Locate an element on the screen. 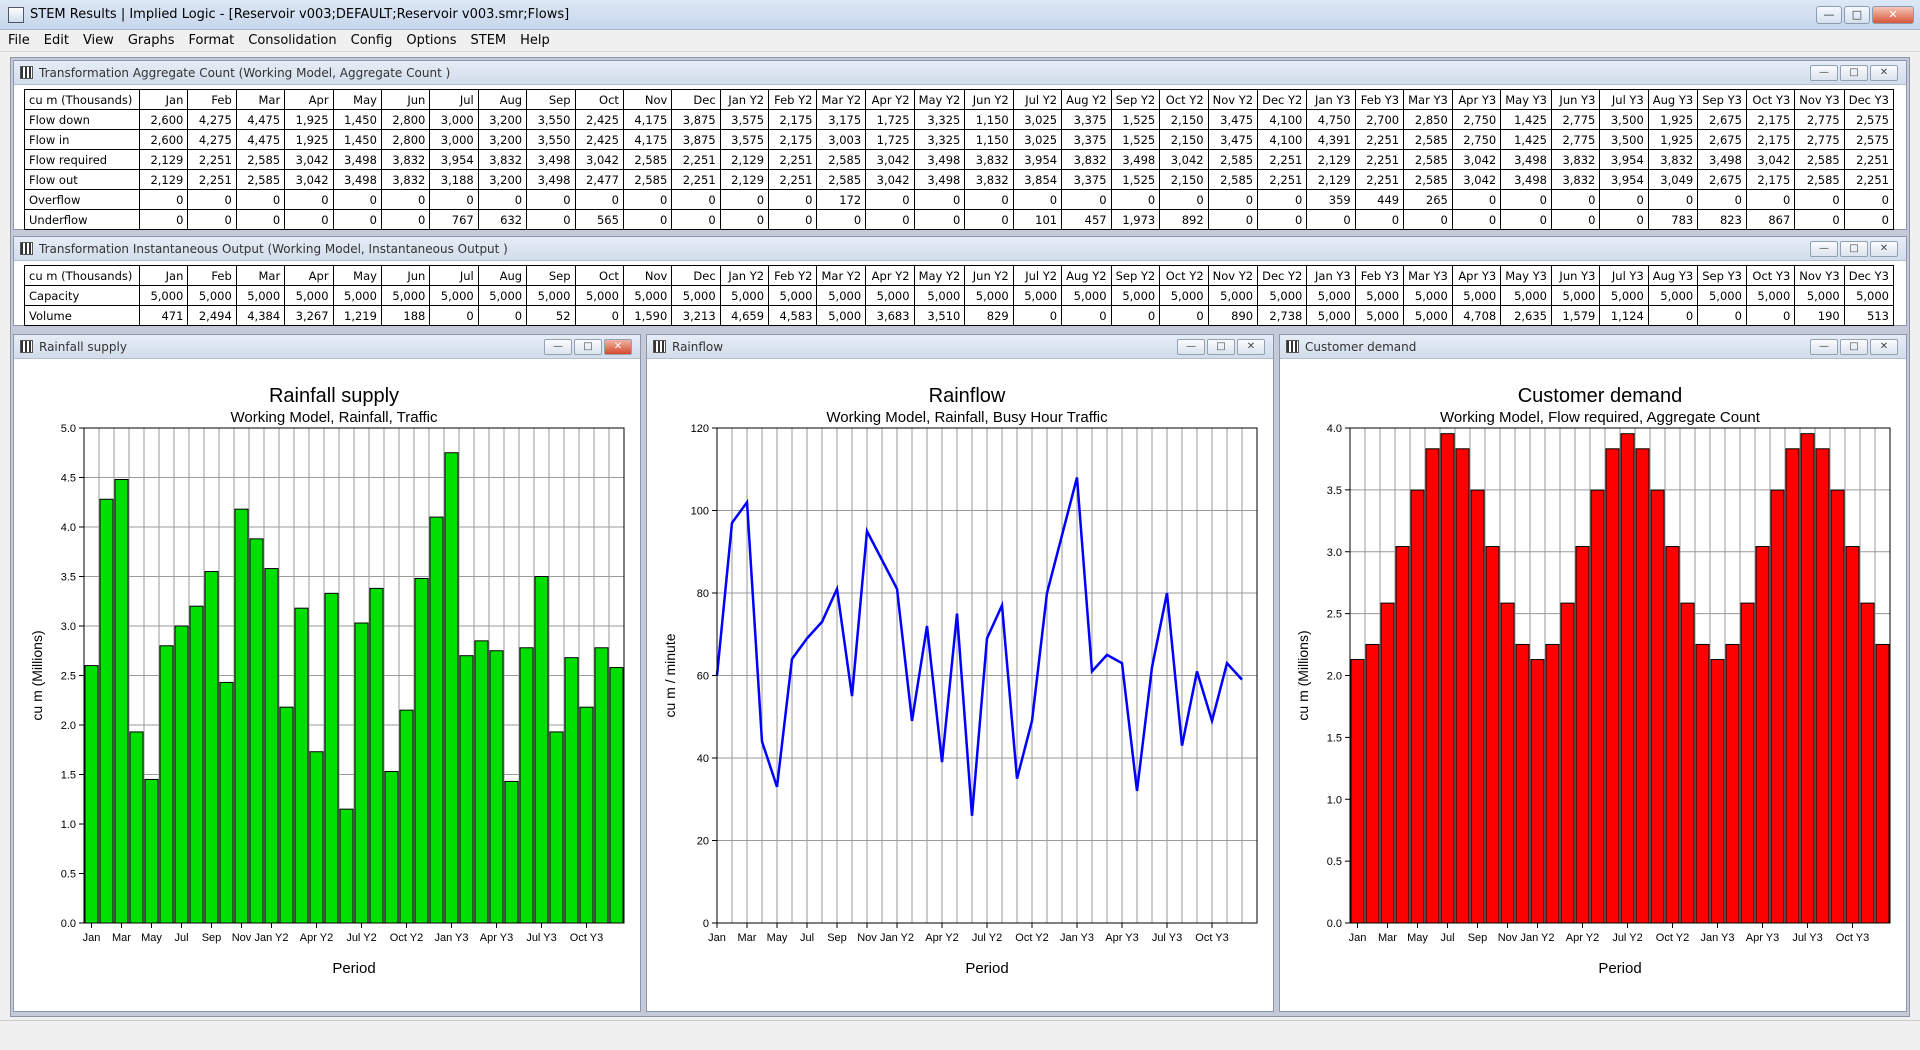 Image resolution: width=1920 pixels, height=1050 pixels. table-cell: 3,003 is located at coordinates (841, 139).